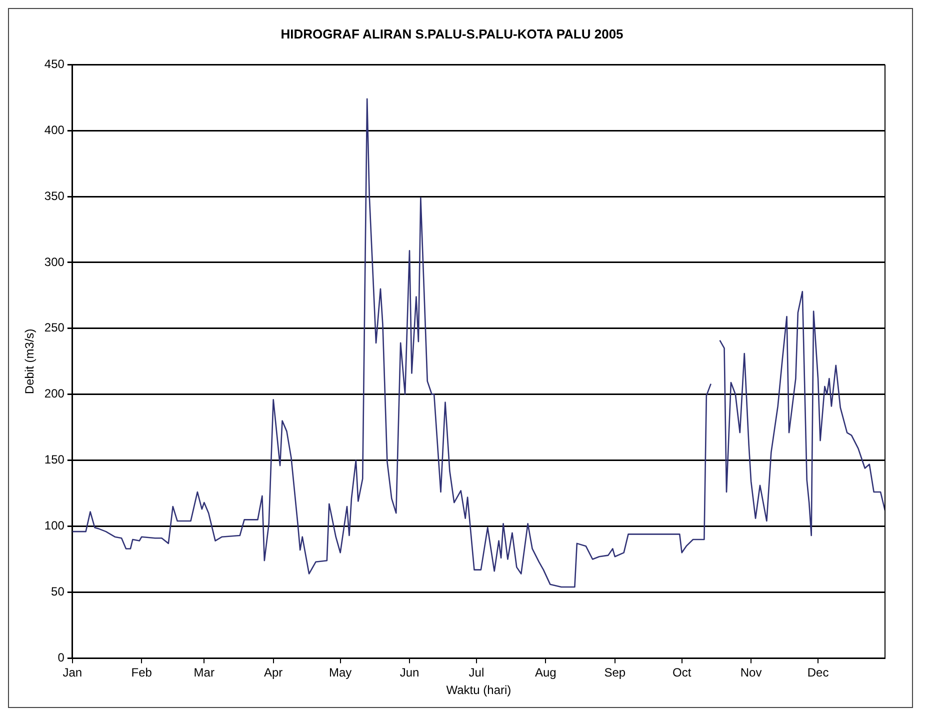  I want to click on x-tick-label: Apr, so click(273, 673).